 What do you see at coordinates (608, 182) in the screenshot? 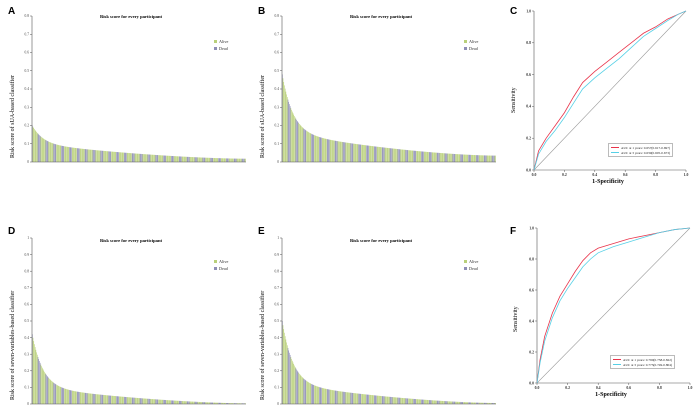
I see `x-axis-label: 1-Specificity` at bounding box center [608, 182].